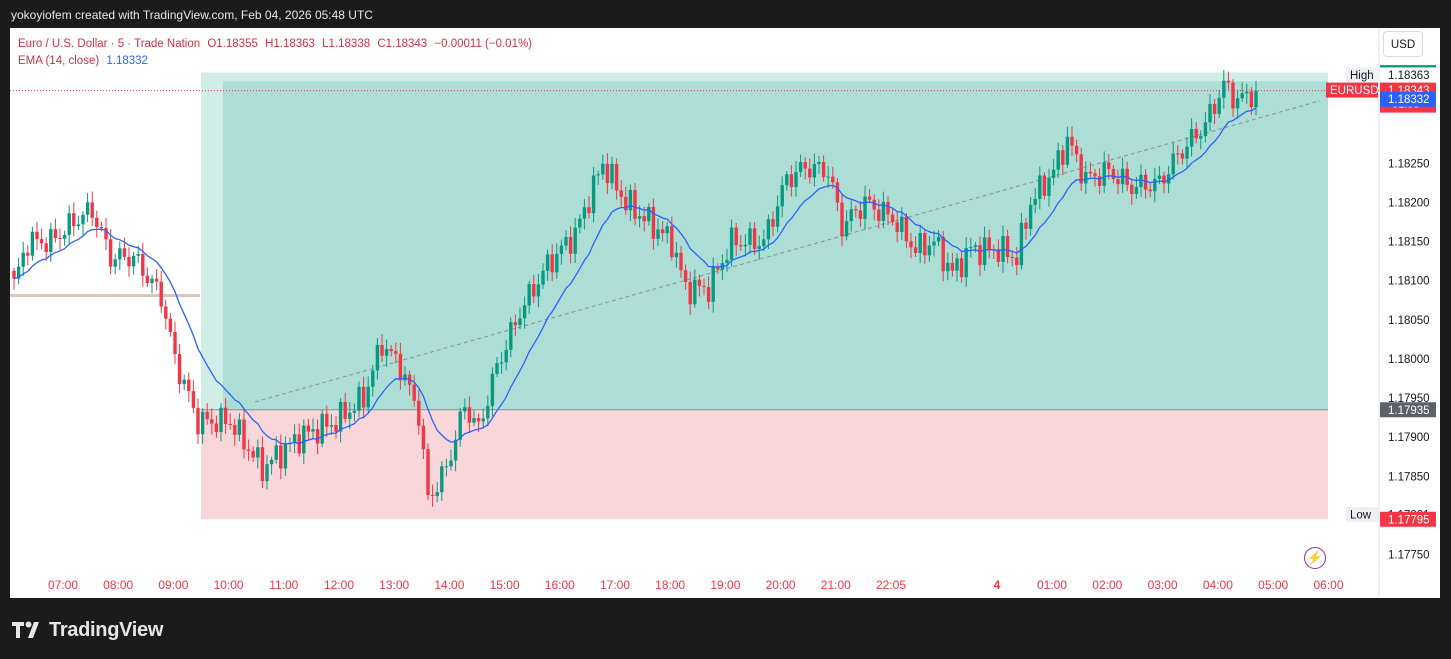 The width and height of the screenshot is (1451, 659). Describe the element at coordinates (394, 585) in the screenshot. I see `x-tick-label: 13:00` at that location.